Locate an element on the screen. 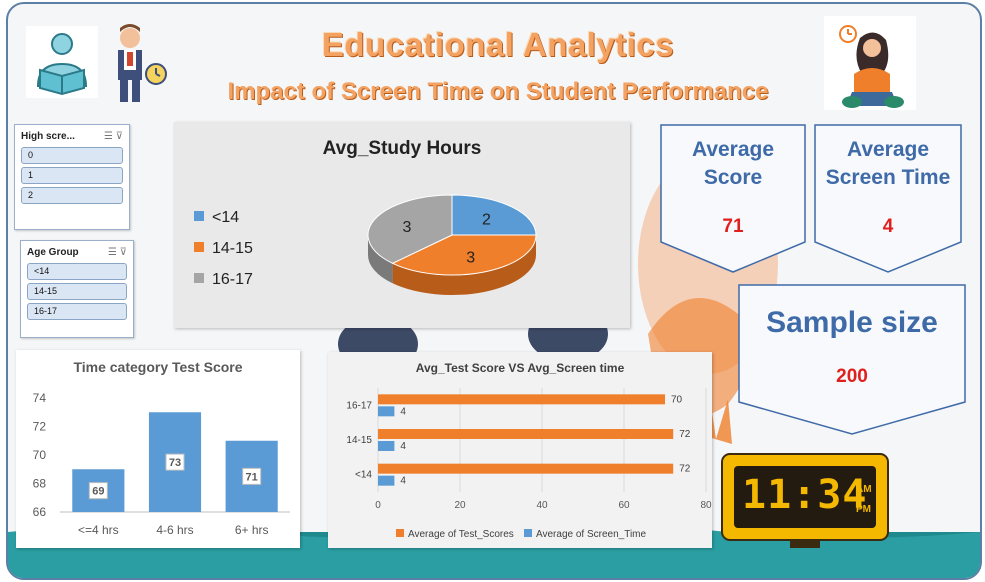  x-tick-label: 4-6 hrs is located at coordinates (174, 530).